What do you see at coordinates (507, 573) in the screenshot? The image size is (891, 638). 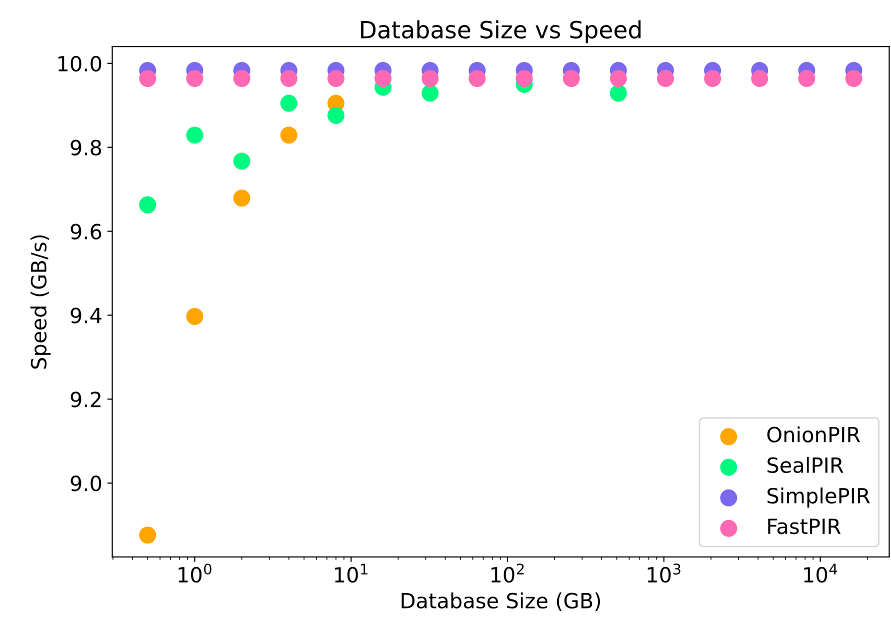 I see `x-tick-label: 10$^{2}$` at bounding box center [507, 573].